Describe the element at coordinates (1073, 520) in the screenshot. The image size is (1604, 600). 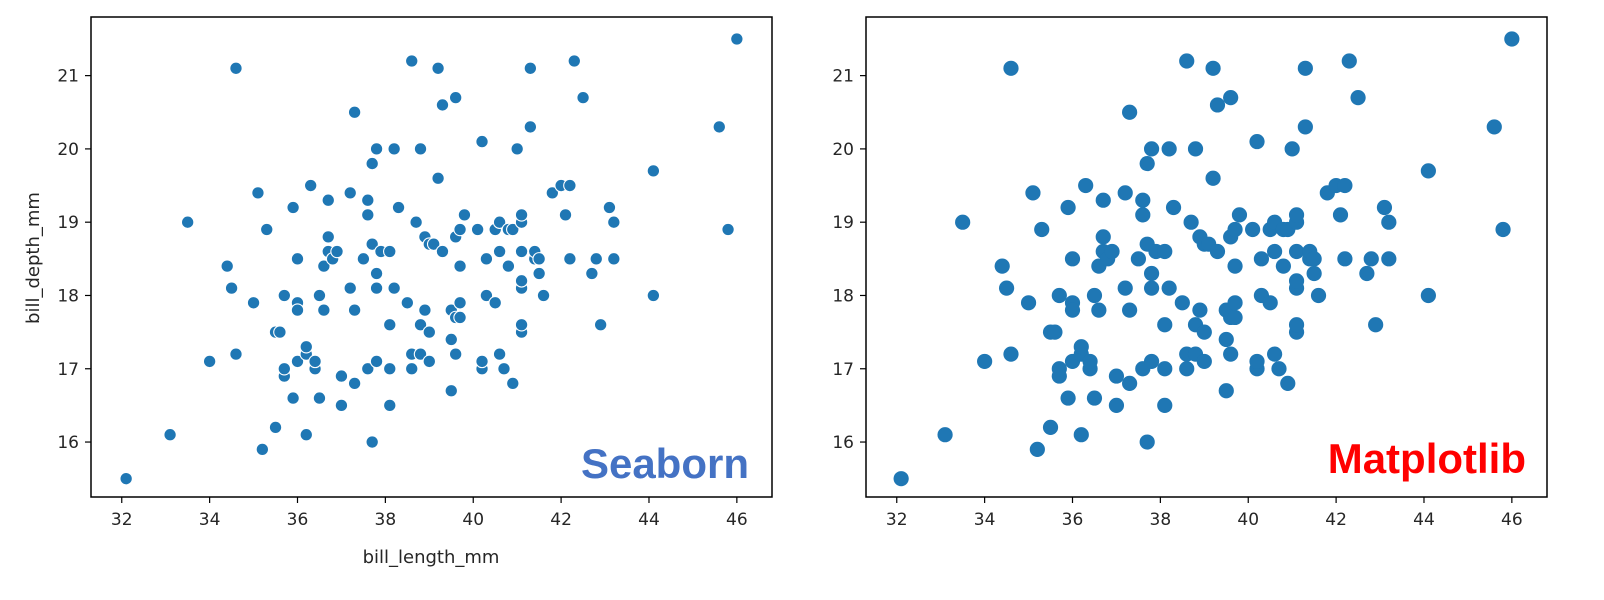
I see `matplotlib-x-tick-label: 36` at that location.